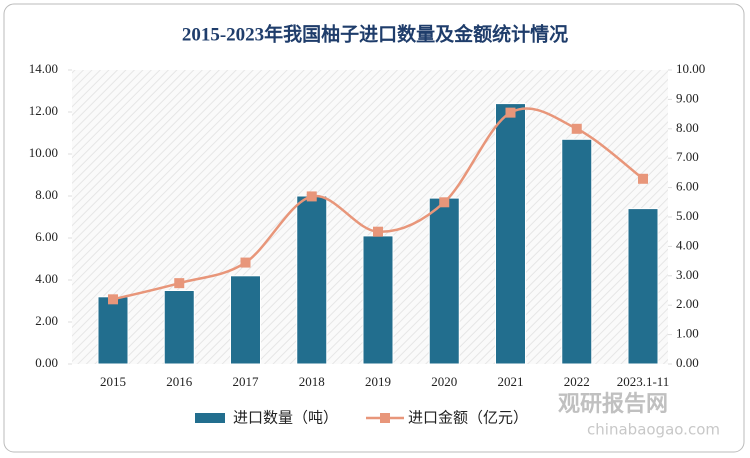 This screenshot has width=750, height=458. Describe the element at coordinates (375, 33) in the screenshot. I see `chart-title: 2015-2023年我国柚子进口数量及金额统计情况` at that location.